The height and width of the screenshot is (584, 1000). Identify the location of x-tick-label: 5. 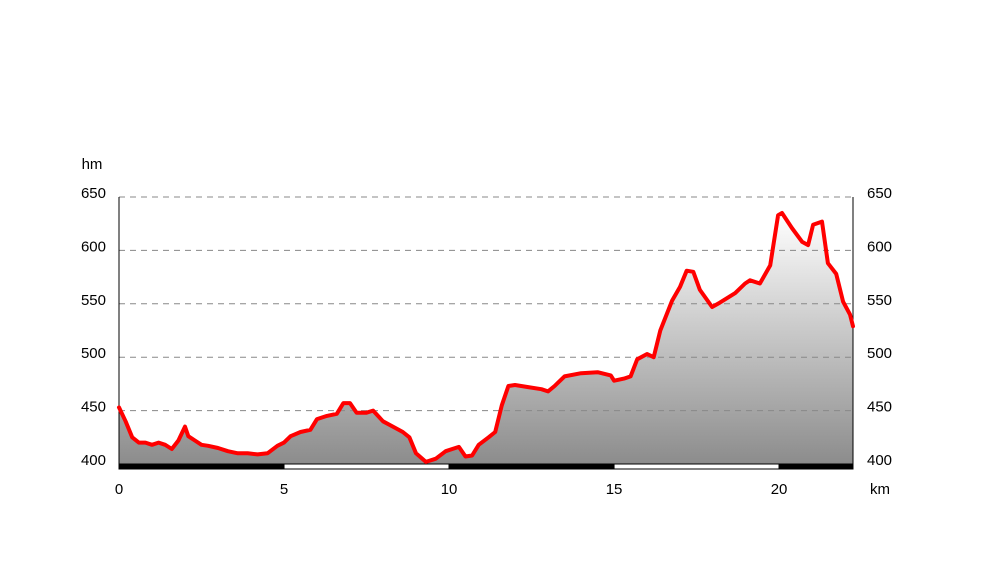
(284, 489).